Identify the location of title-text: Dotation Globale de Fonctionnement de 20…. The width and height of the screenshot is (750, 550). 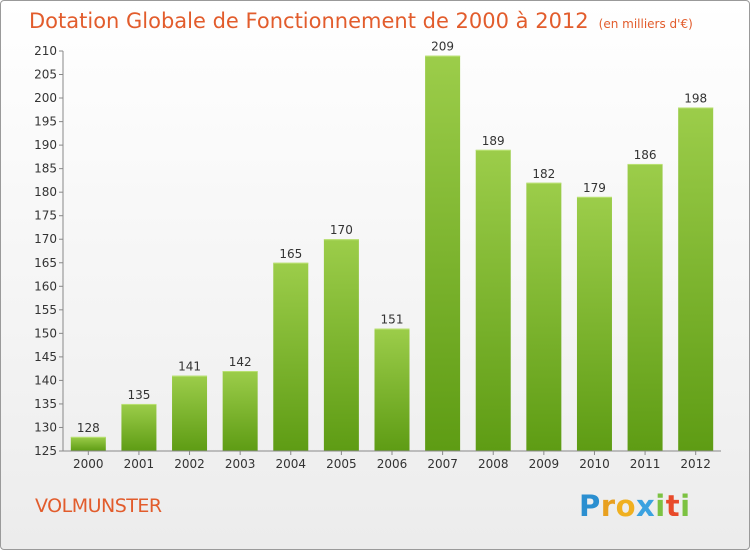
(309, 21).